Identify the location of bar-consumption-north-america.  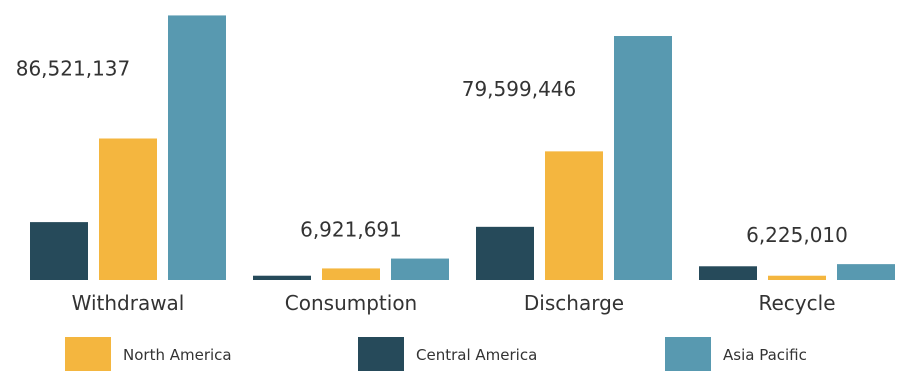
(351, 274).